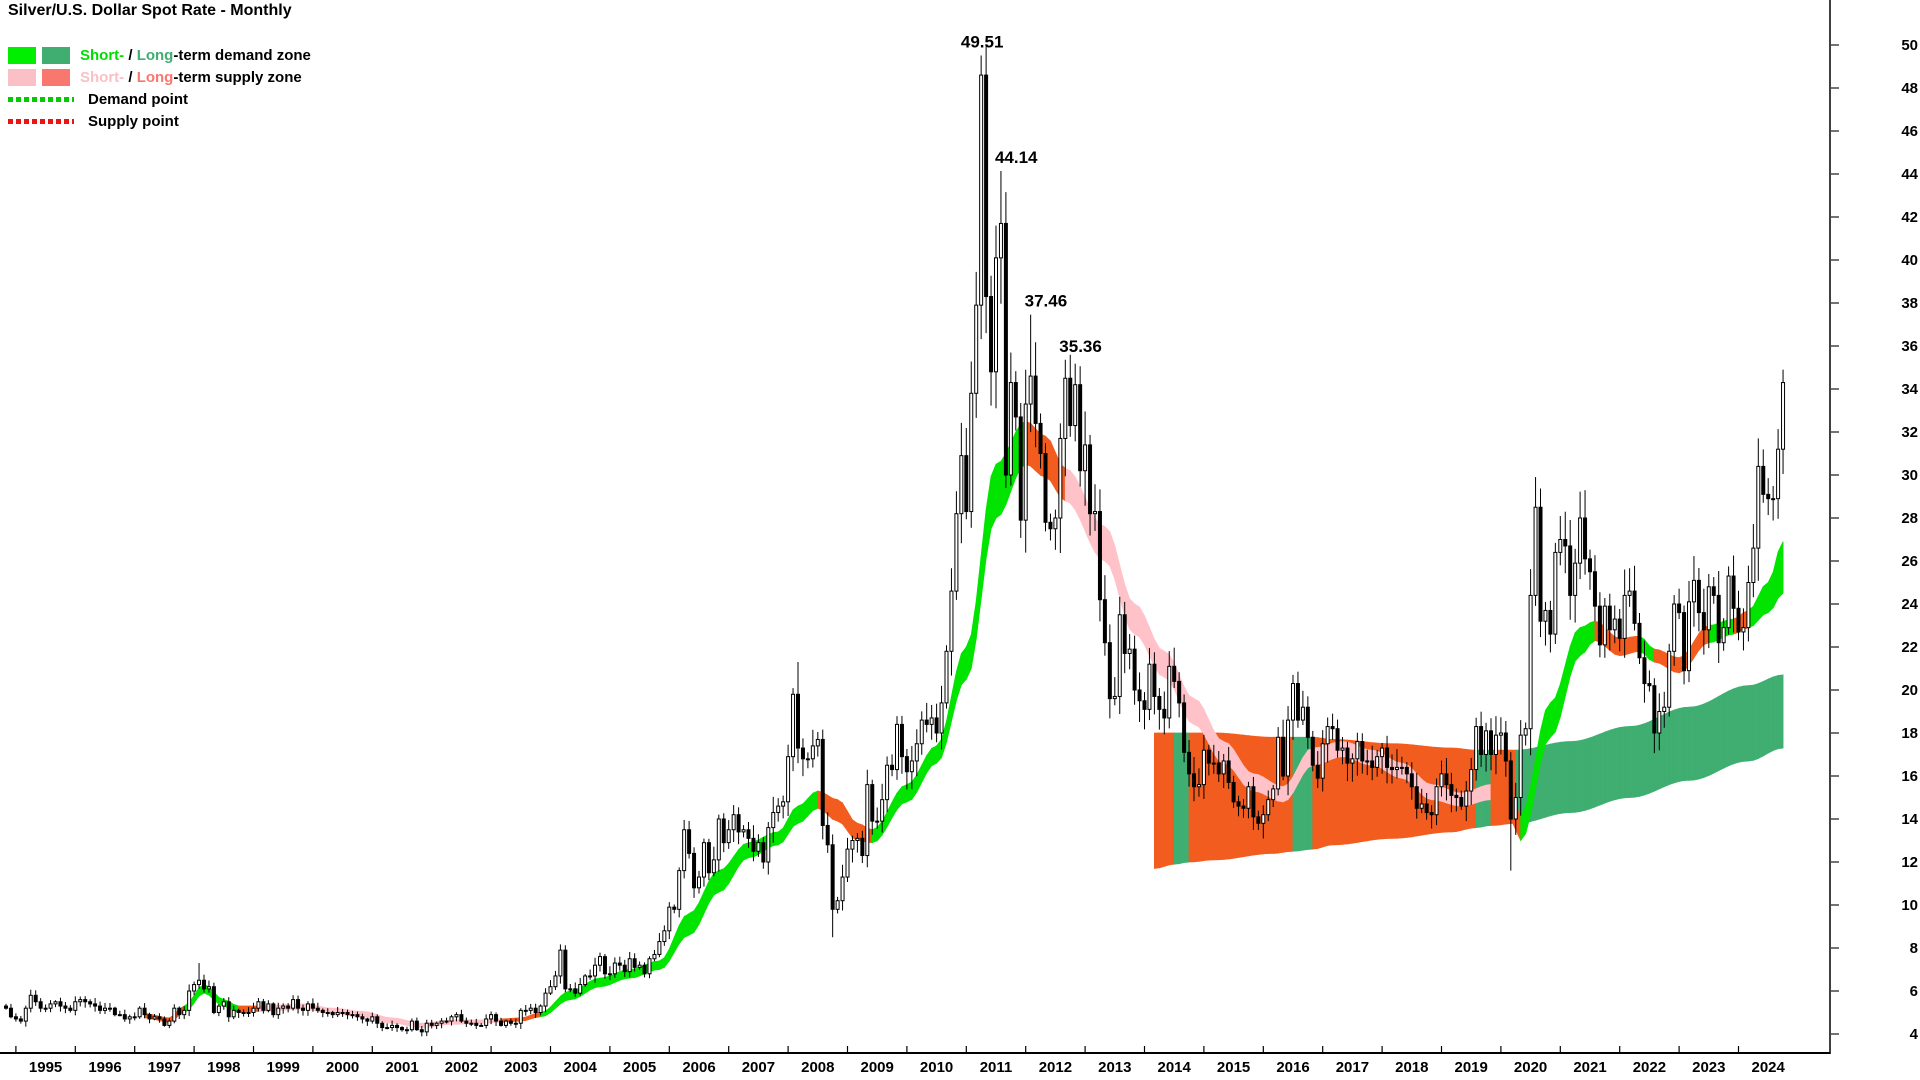 This screenshot has width=1920, height=1080. What do you see at coordinates (159, 77) in the screenshot?
I see `legend-row-supply-zone: Short- / Long-term supply zone` at bounding box center [159, 77].